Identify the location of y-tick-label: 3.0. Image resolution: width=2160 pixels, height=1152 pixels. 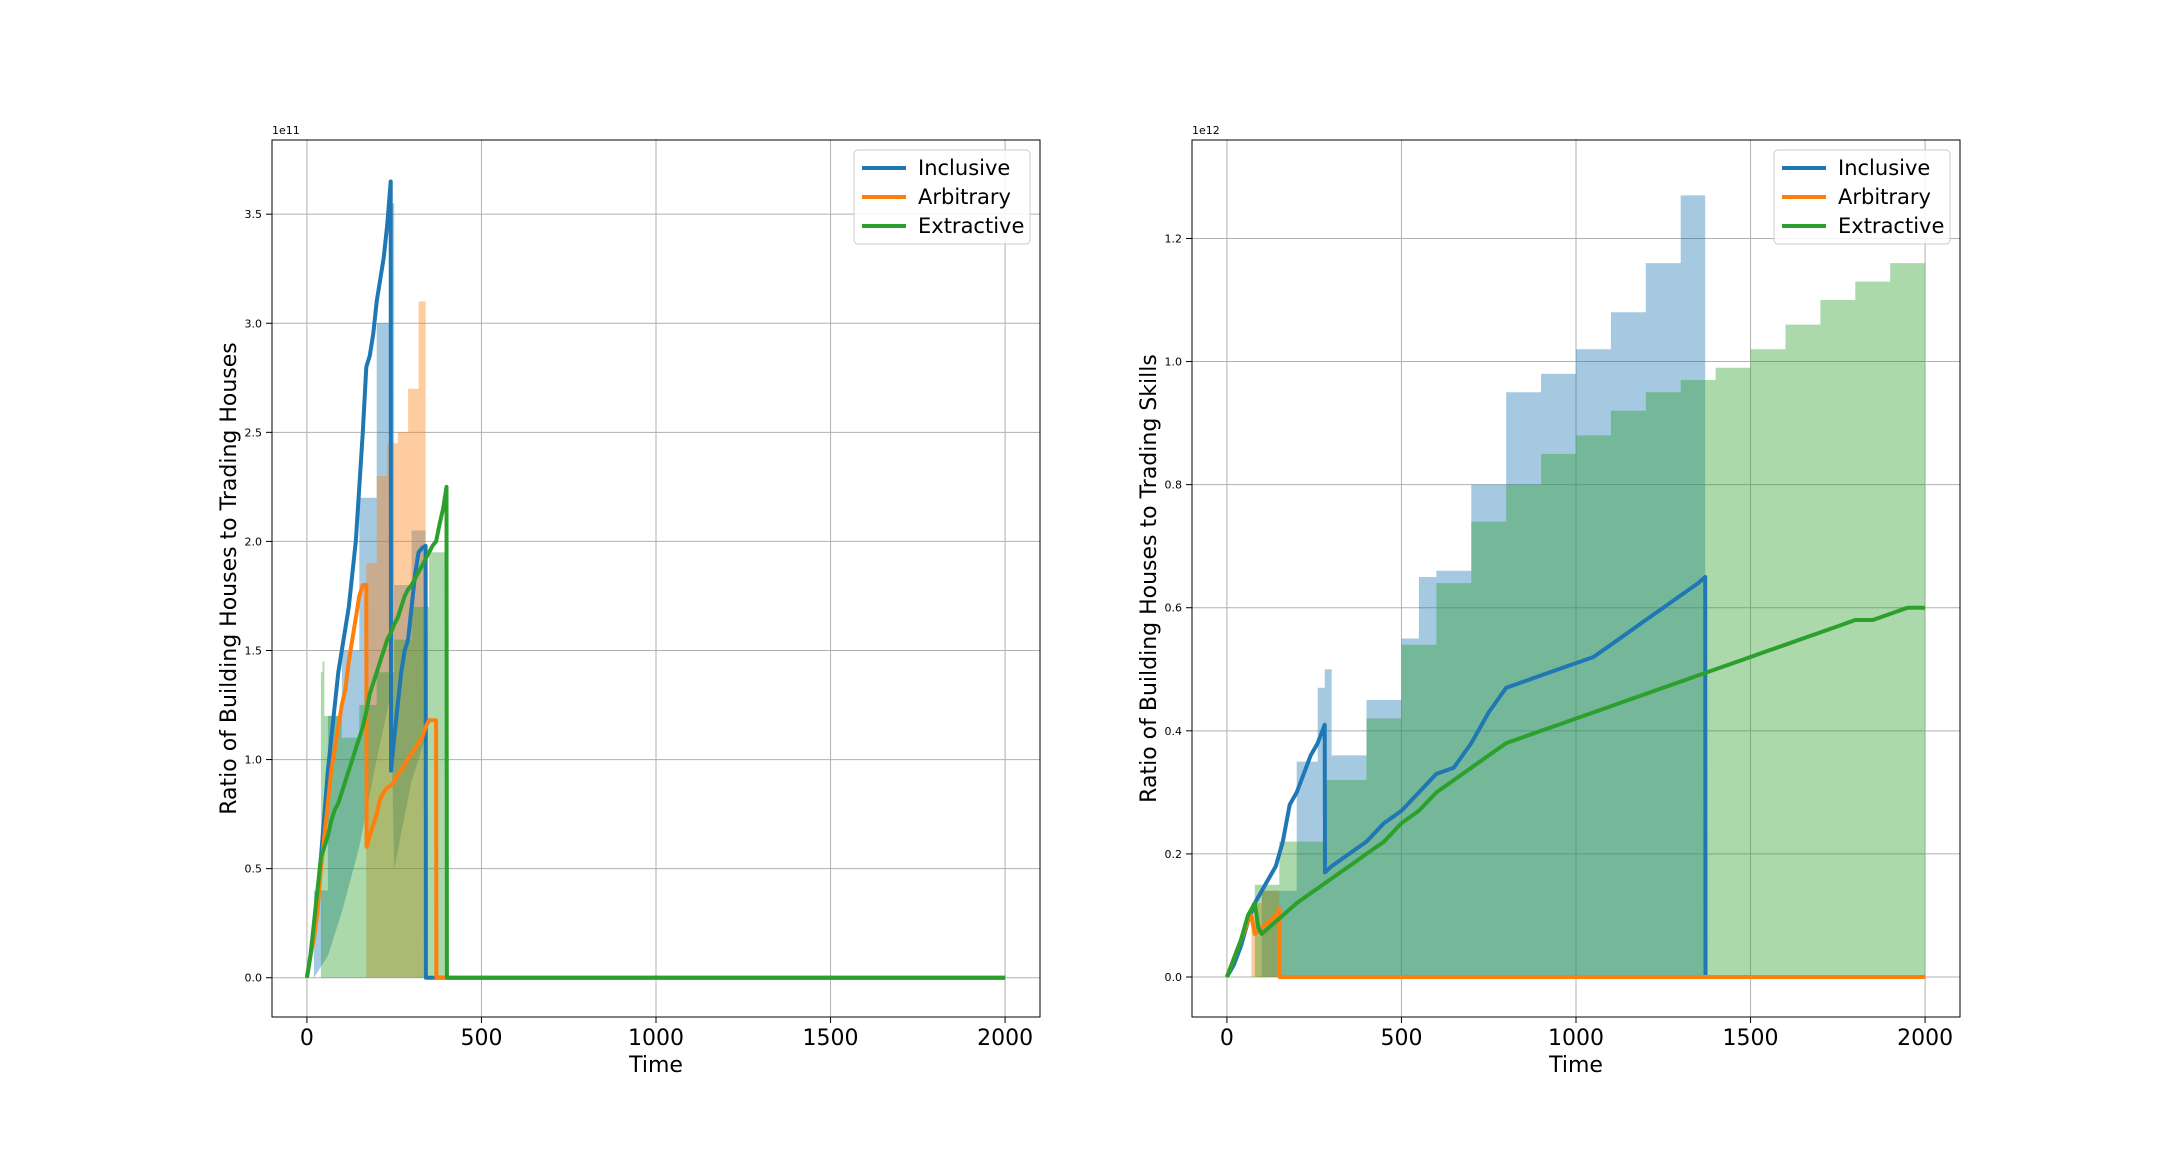
(254, 323).